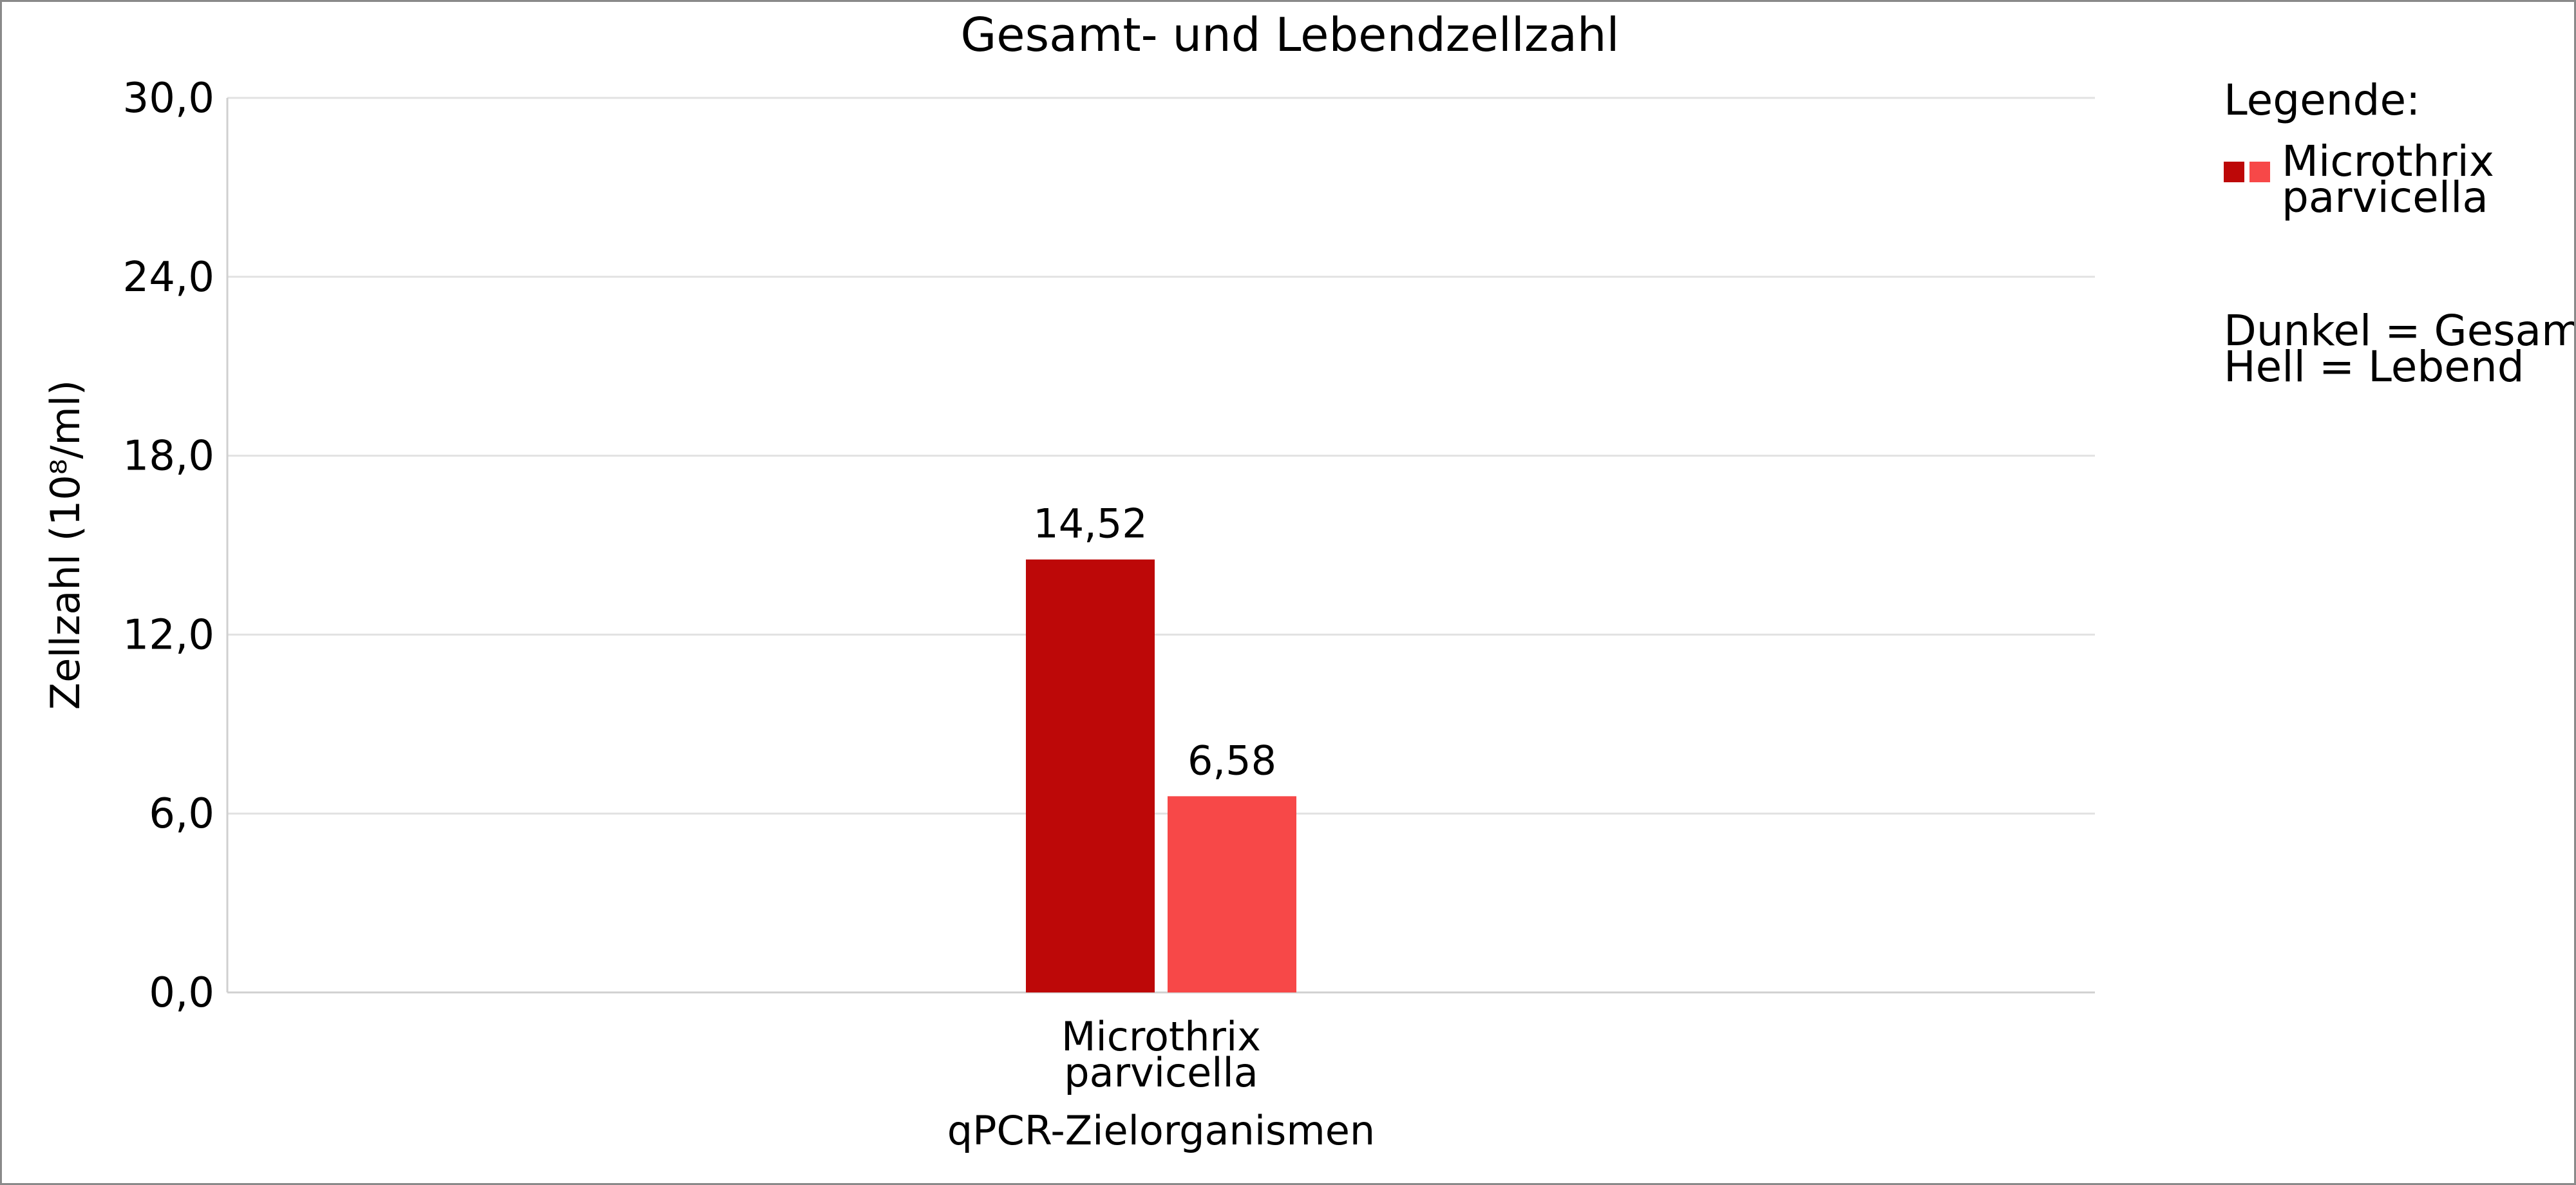  Describe the element at coordinates (182, 993) in the screenshot. I see `y-tick-label: 0,0` at that location.